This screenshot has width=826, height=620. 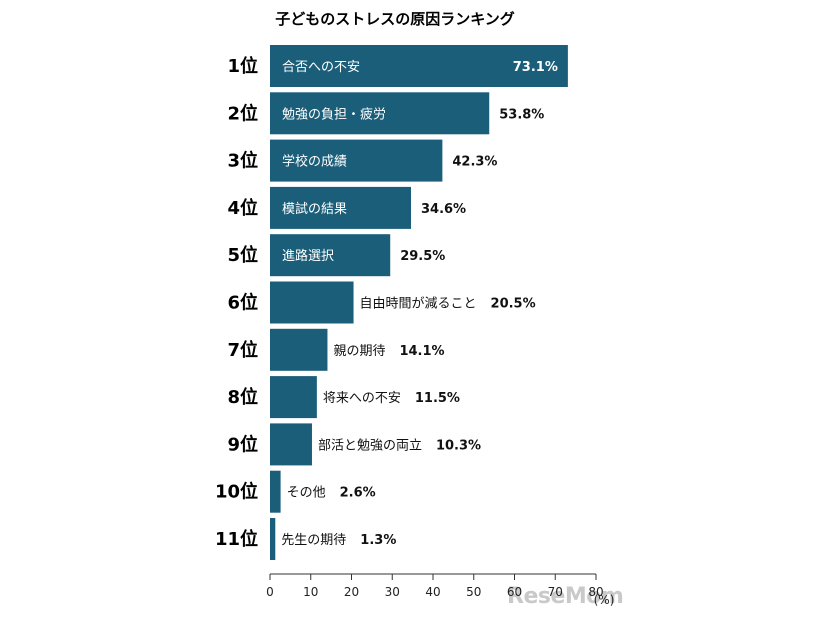 What do you see at coordinates (308, 256) in the screenshot?
I see `category-label-5: 進路選択` at bounding box center [308, 256].